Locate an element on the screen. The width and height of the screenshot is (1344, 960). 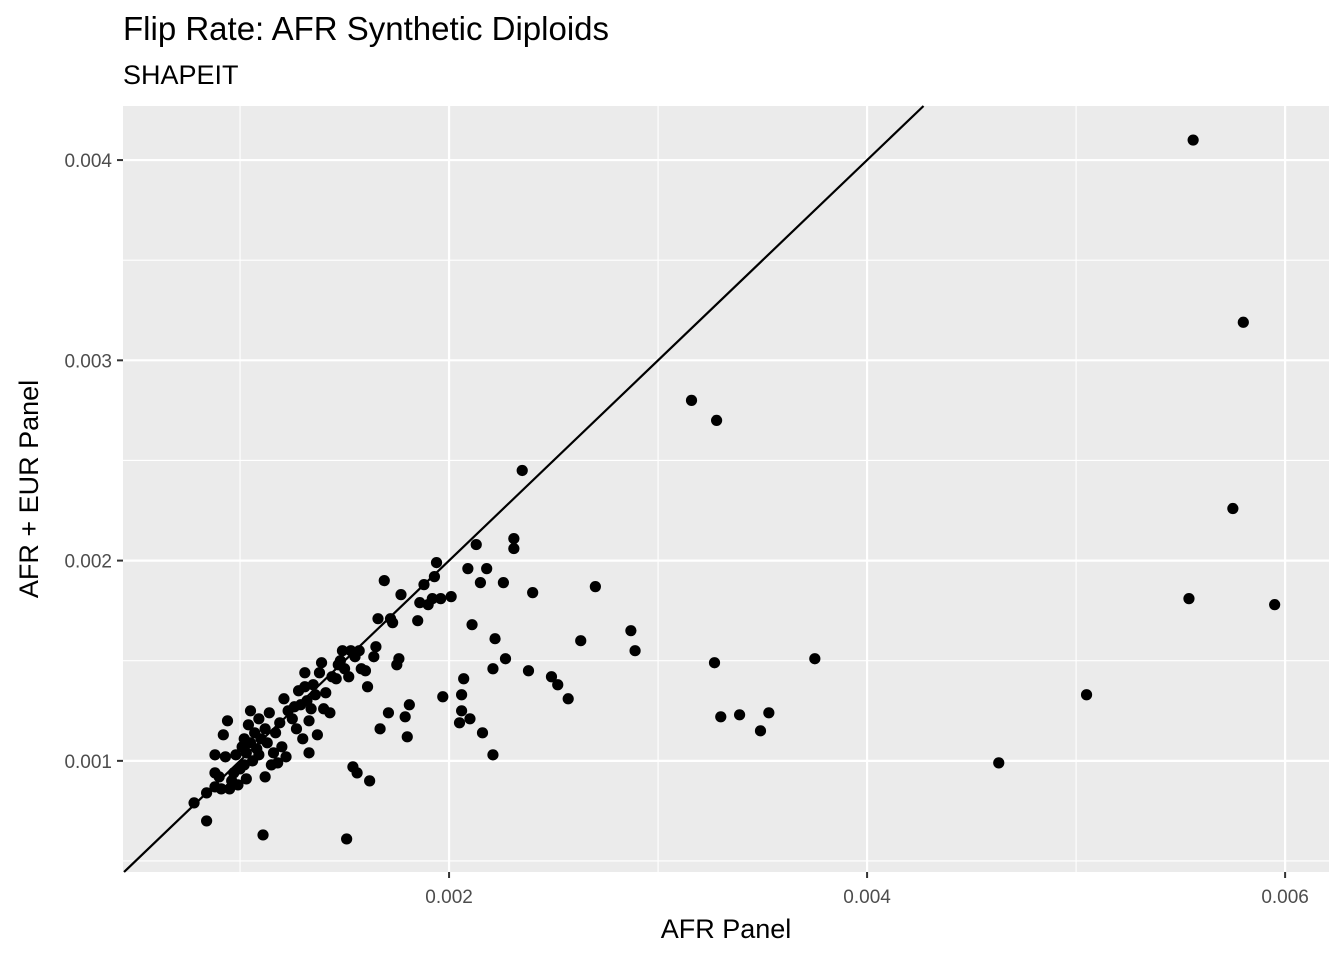
y-tick-label: 0.002 is located at coordinates (88, 562).